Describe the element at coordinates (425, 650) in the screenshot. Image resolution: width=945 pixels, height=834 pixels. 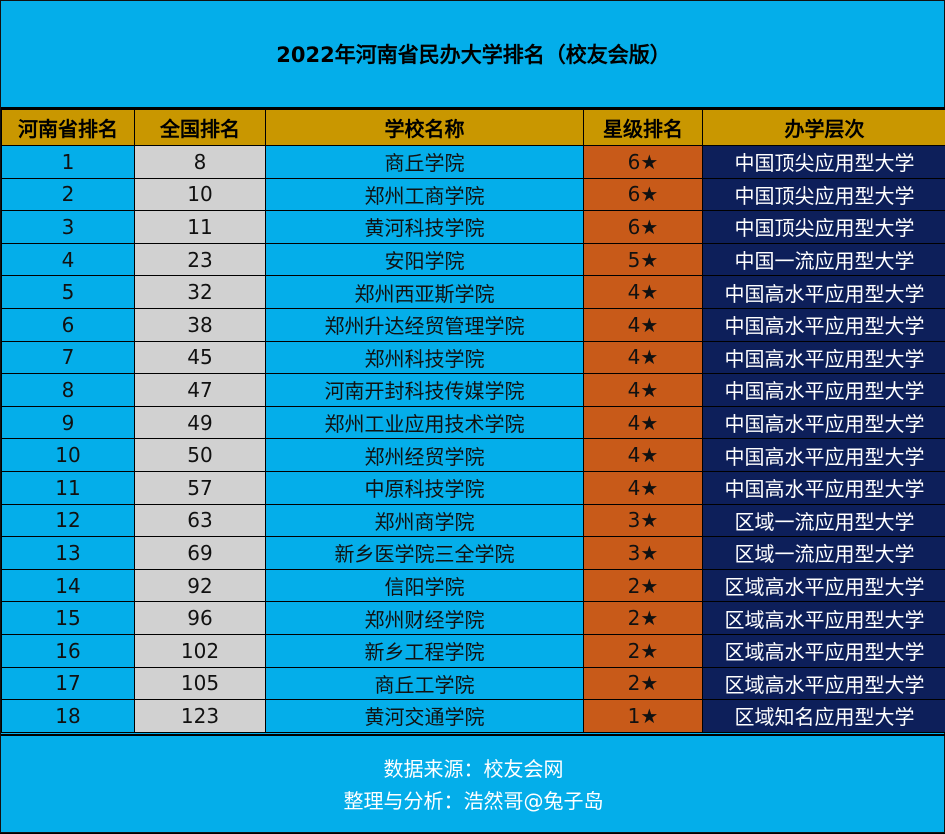
I see `school-name-cell: 新乡工程学院` at that location.